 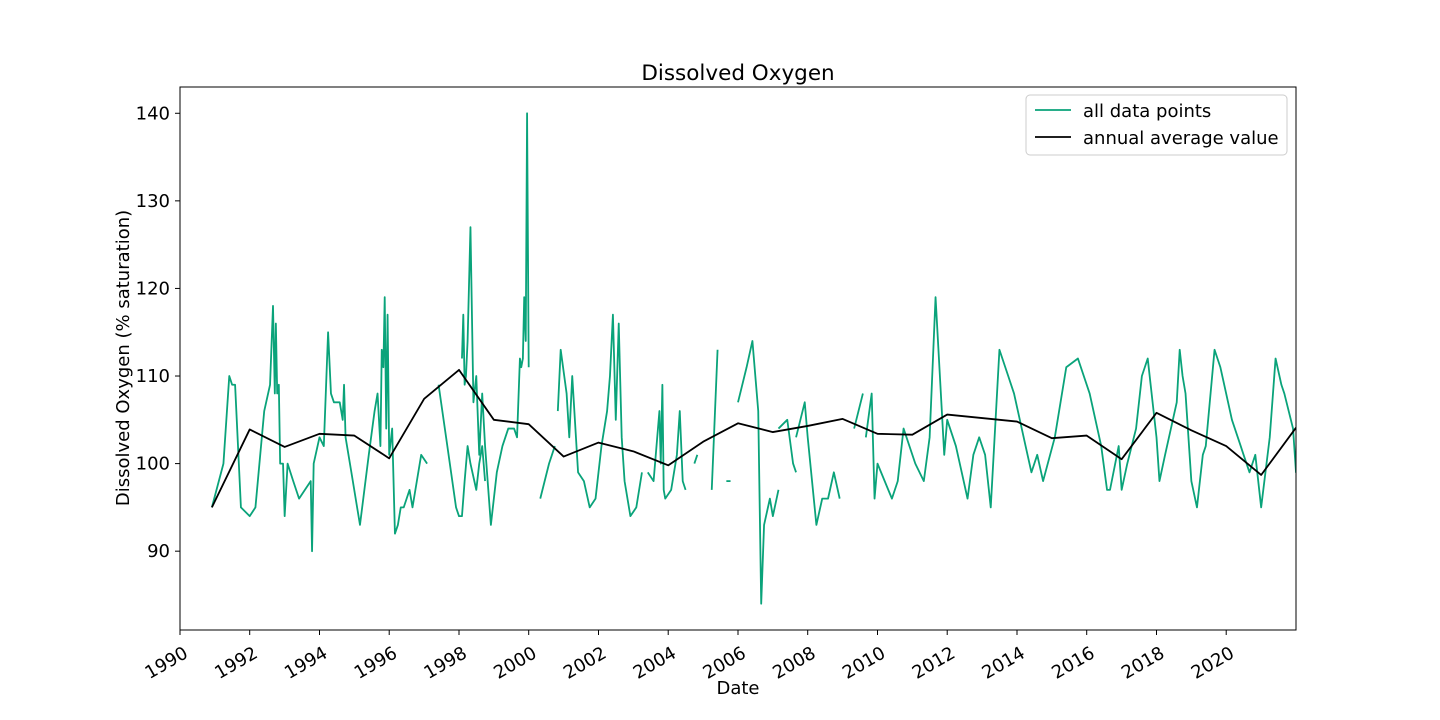 I want to click on x-tick-label: 2016, so click(x=1073, y=663).